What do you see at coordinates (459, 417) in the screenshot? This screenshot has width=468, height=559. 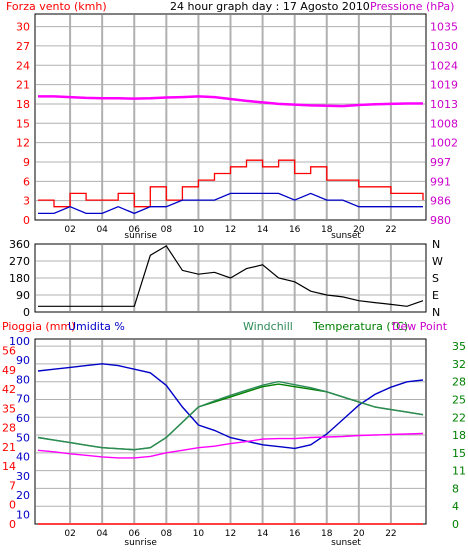 I see `temperature-tick-label: 22` at bounding box center [459, 417].